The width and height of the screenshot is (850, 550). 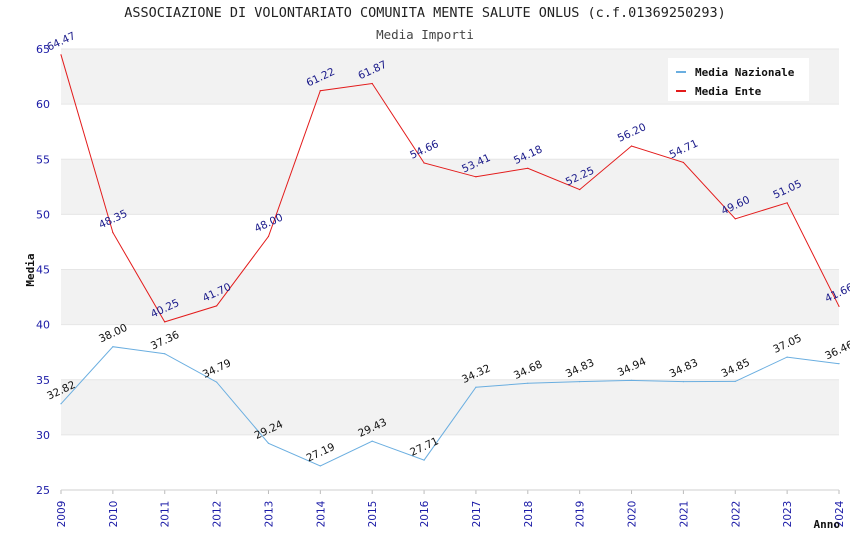 What do you see at coordinates (269, 514) in the screenshot?
I see `x-tick-label: 2013` at bounding box center [269, 514].